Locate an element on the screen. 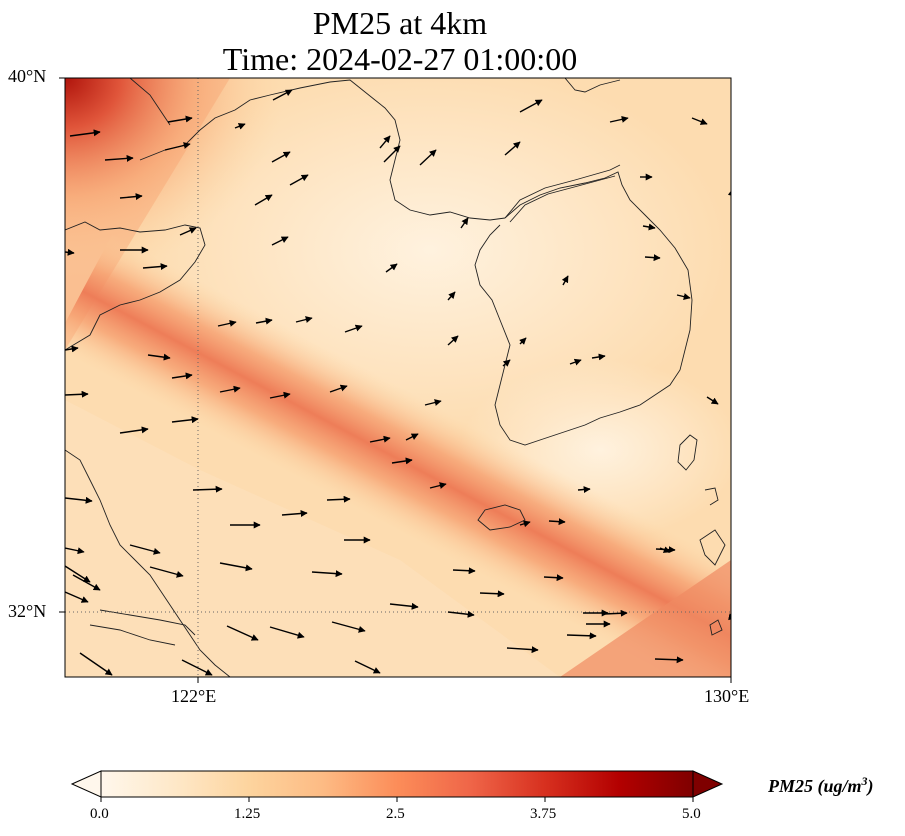 The height and width of the screenshot is (836, 905). map-title-line1: PM25 at 4km is located at coordinates (400, 23).